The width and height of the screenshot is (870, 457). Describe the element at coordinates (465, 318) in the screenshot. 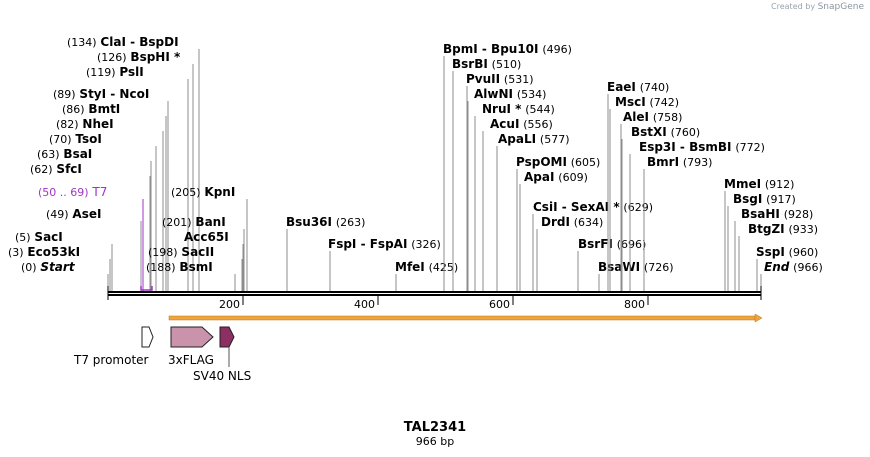

I see `orf-line` at that location.